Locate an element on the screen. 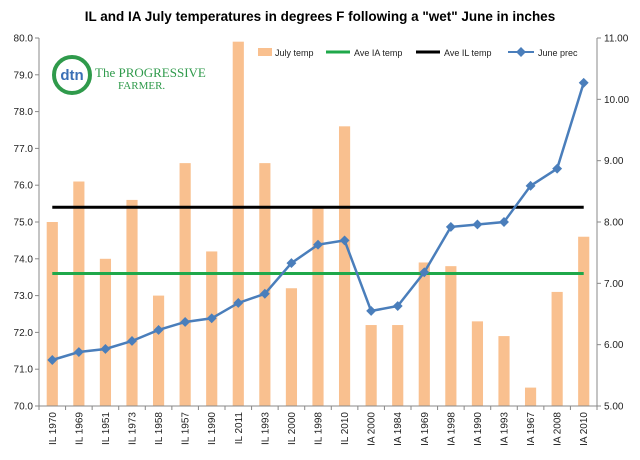 This screenshot has width=640, height=460. left-tick-label: 76.0 is located at coordinates (24, 186).